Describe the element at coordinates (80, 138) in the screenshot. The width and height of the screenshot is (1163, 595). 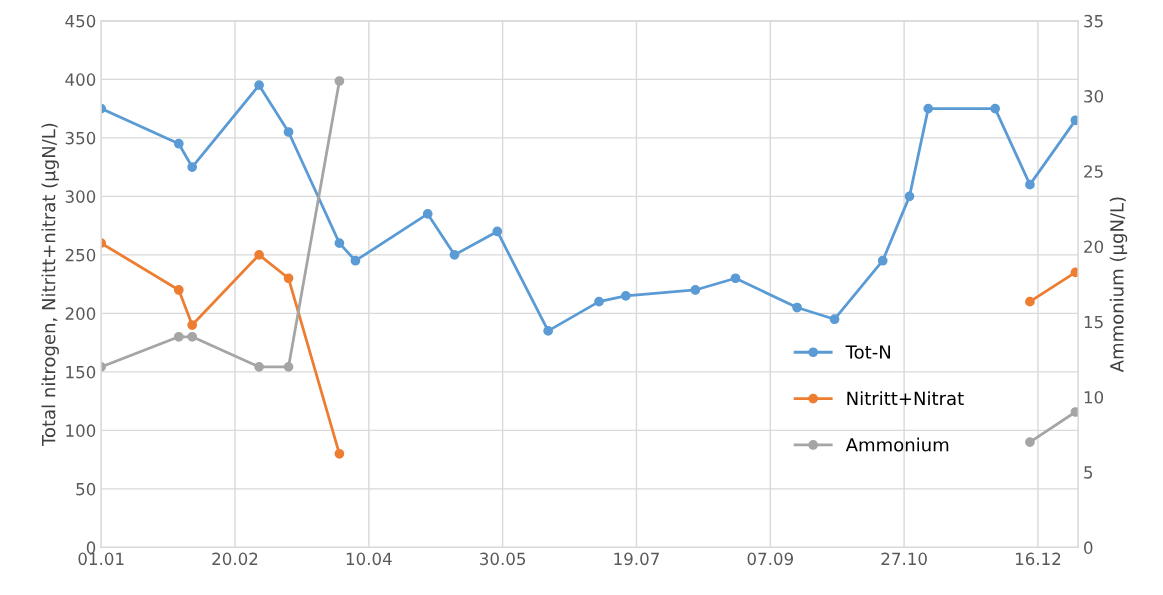
I see `y-tick-label: 350` at that location.